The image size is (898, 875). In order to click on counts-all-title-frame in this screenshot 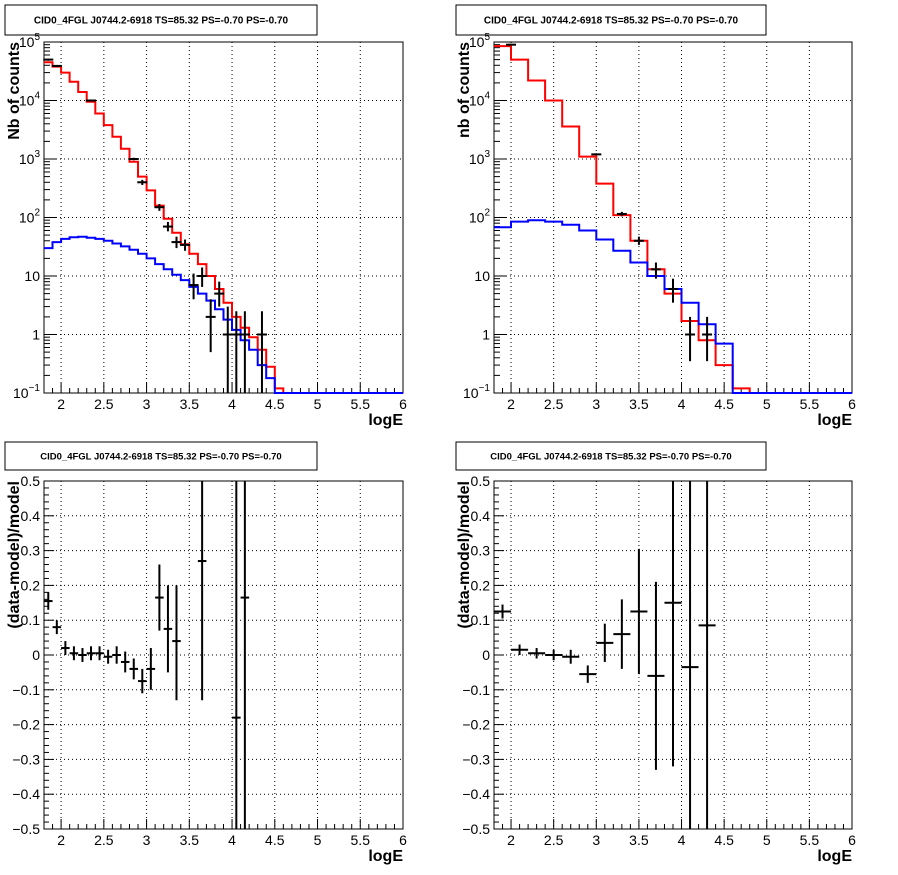, I will do `click(161, 20)`.